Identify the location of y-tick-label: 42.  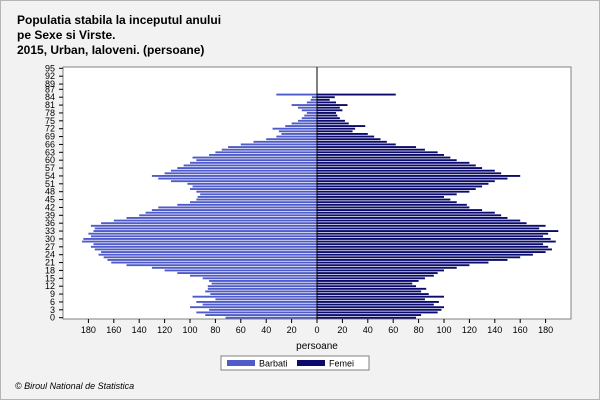
(50, 207).